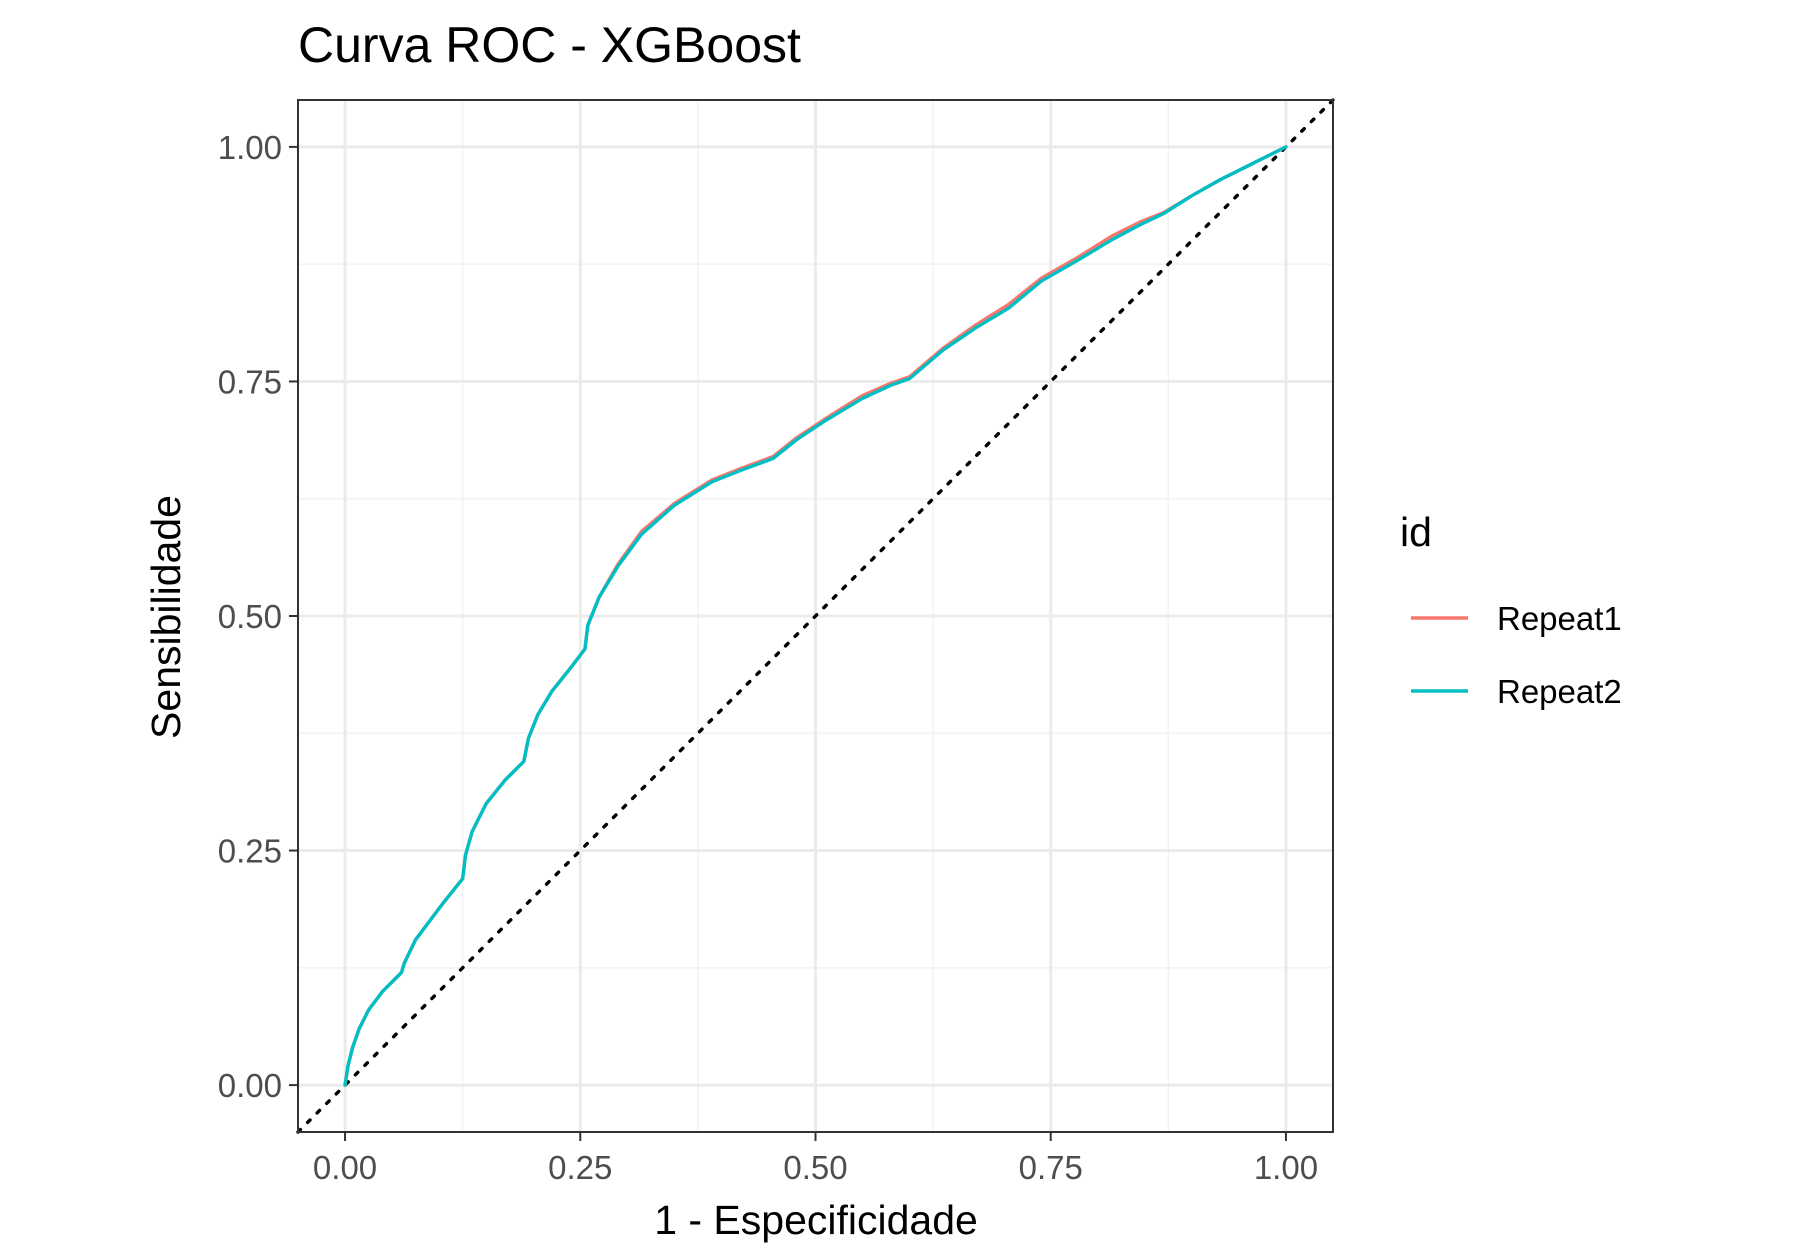 The height and width of the screenshot is (1260, 1800). I want to click on legend-label-repeat1: Repeat1, so click(1559, 618).